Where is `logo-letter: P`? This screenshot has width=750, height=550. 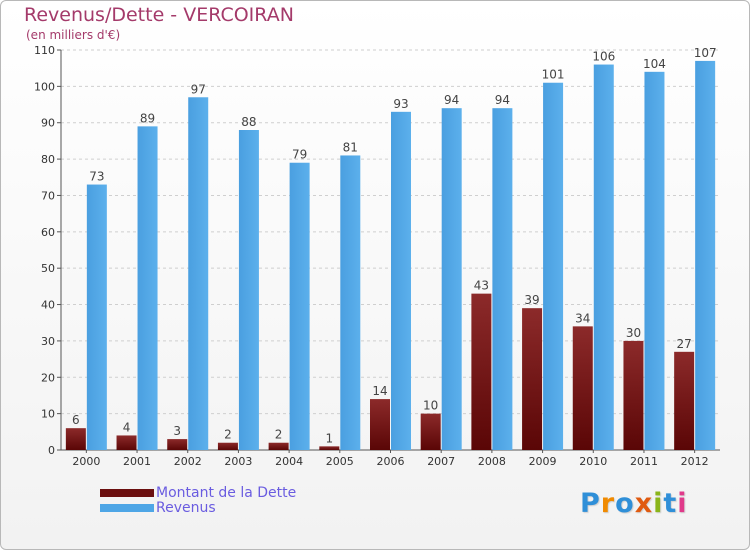
logo-letter: P is located at coordinates (590, 503).